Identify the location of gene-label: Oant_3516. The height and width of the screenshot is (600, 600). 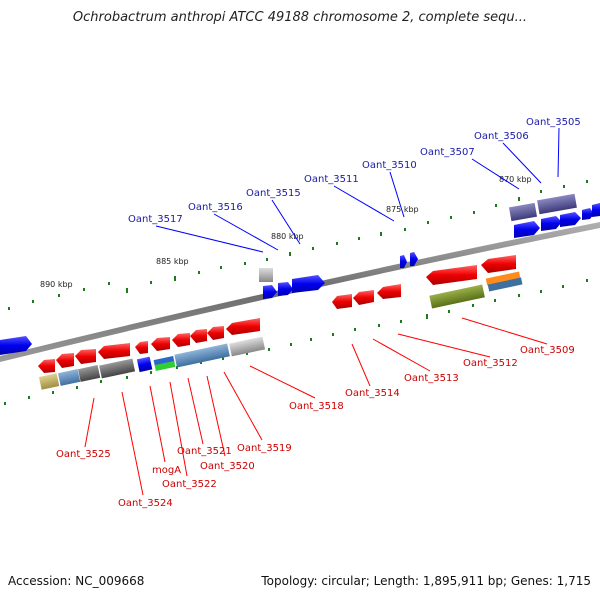
(215, 207).